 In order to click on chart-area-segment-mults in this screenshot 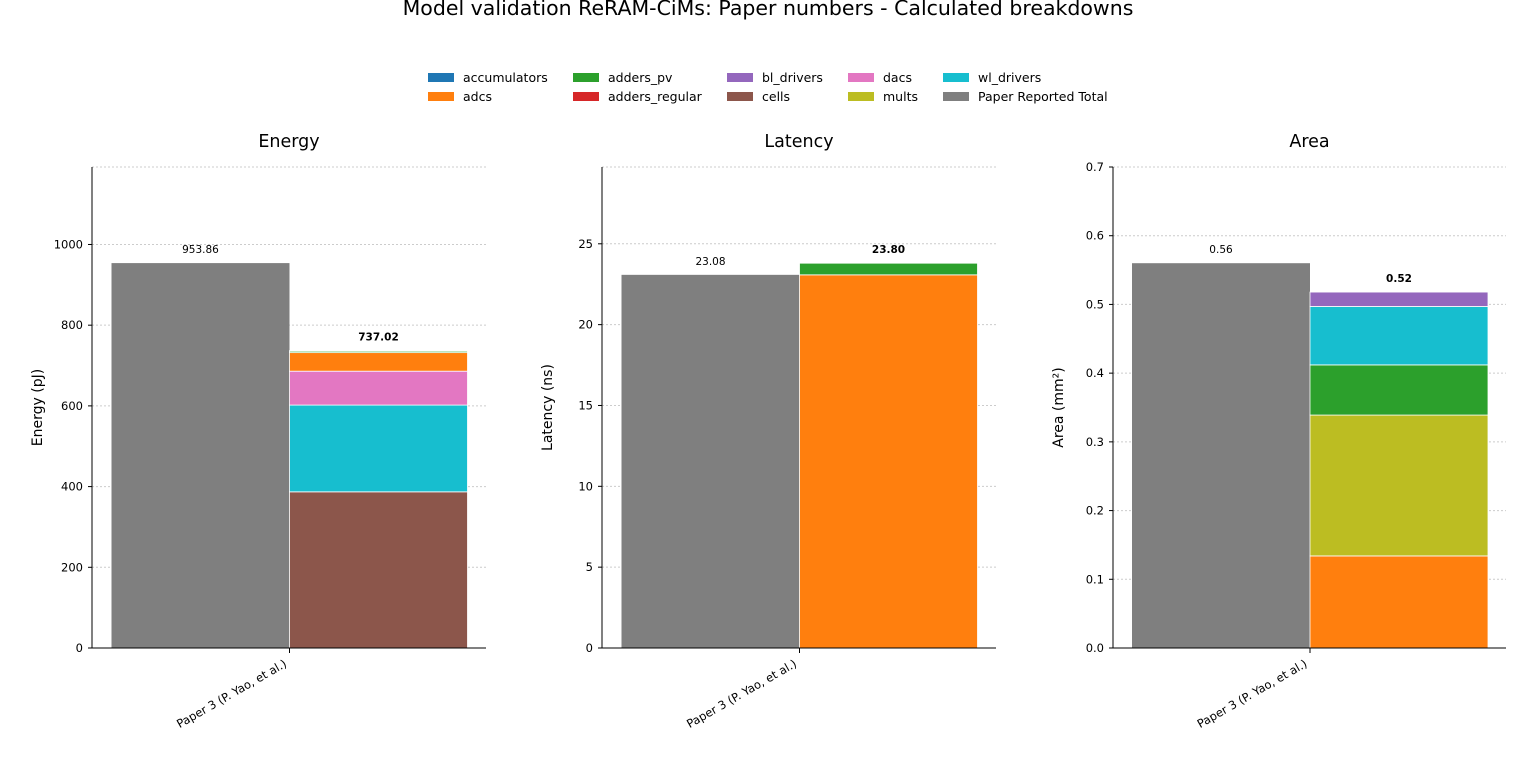, I will do `click(1399, 485)`.